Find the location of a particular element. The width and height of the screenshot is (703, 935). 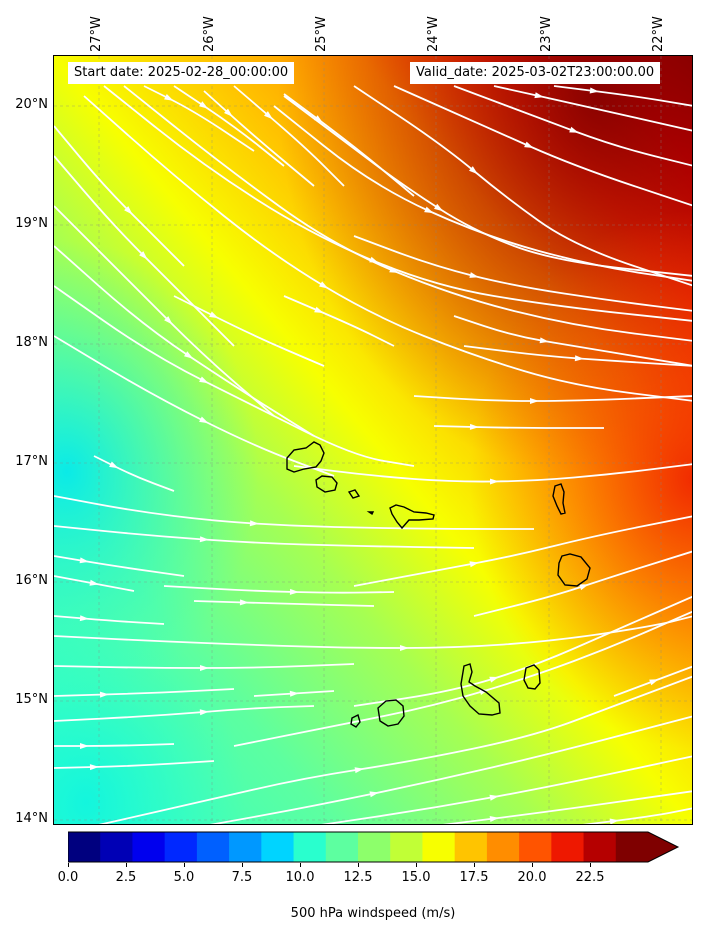

colorbar-tick-label: 2.5 is located at coordinates (126, 877).